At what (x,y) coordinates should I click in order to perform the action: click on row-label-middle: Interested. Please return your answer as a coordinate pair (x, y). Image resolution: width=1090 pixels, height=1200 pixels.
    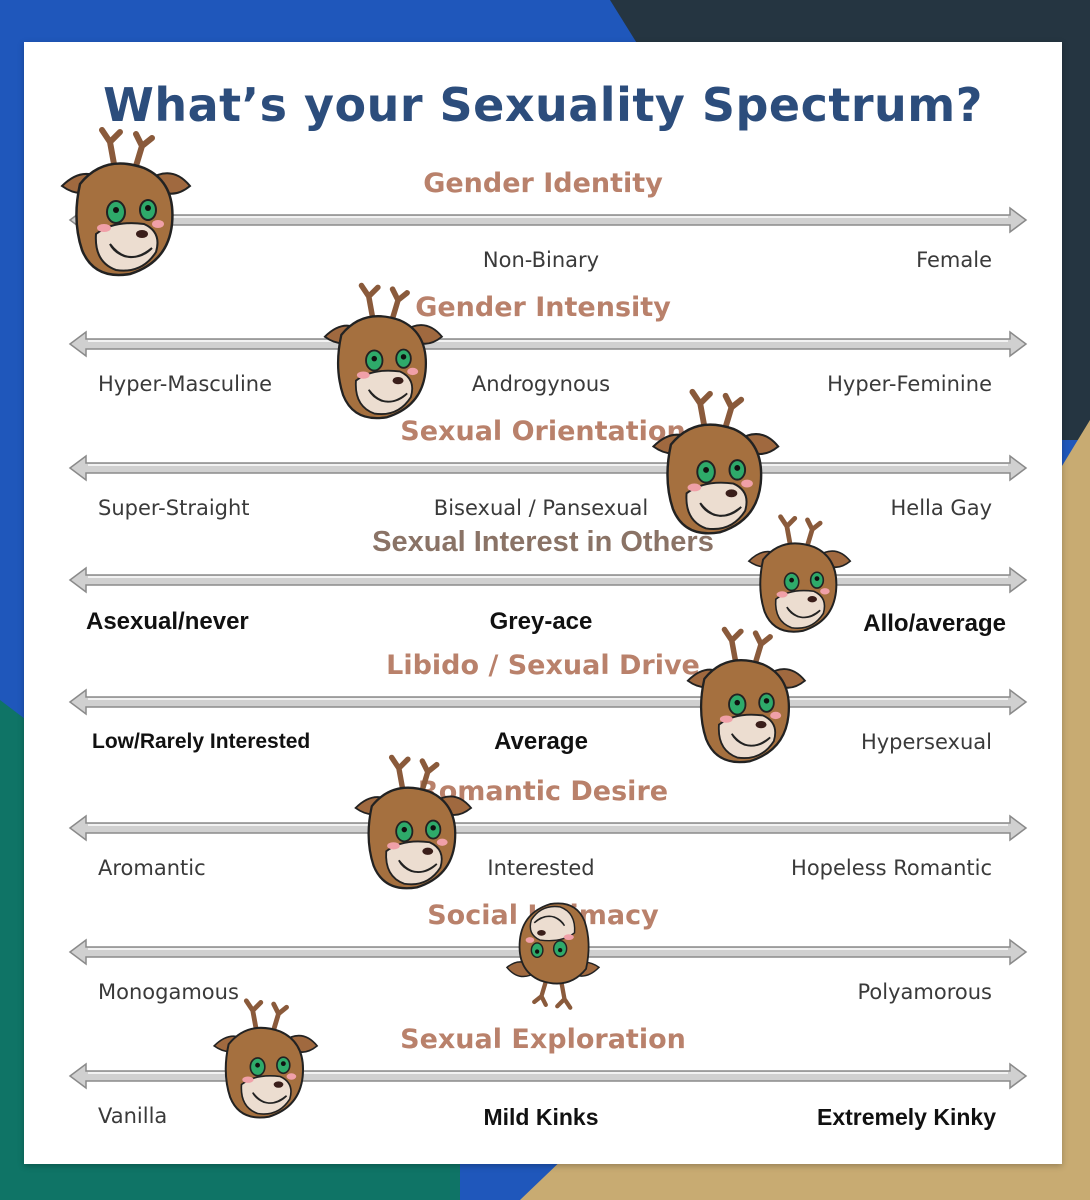
    Looking at the image, I should click on (541, 868).